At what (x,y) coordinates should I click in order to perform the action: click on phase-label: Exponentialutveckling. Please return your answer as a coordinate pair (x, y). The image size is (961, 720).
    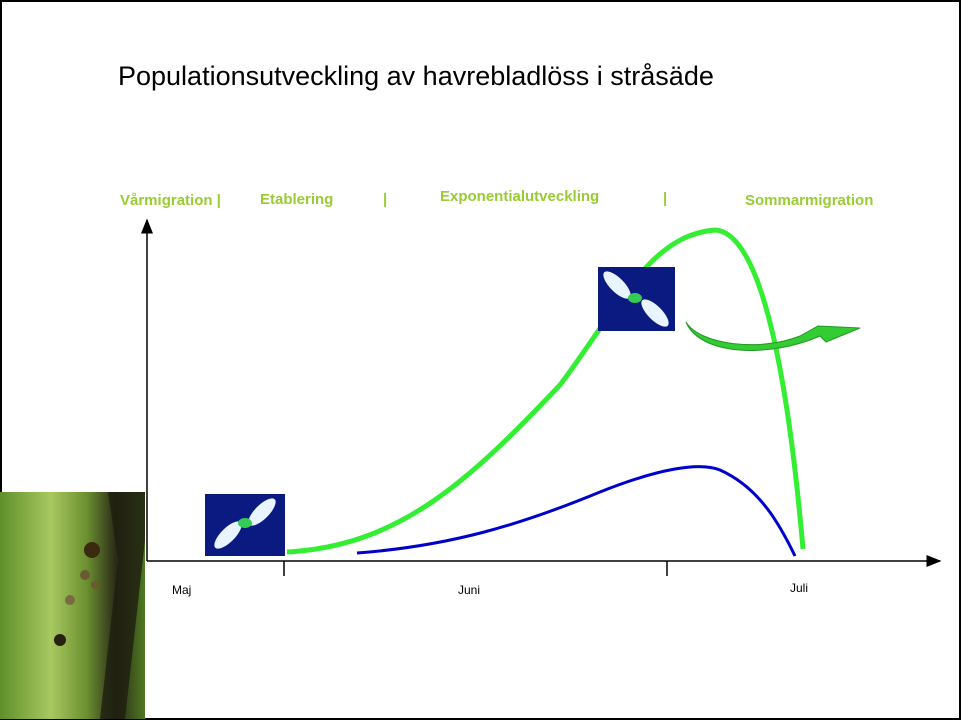
    Looking at the image, I should click on (519, 196).